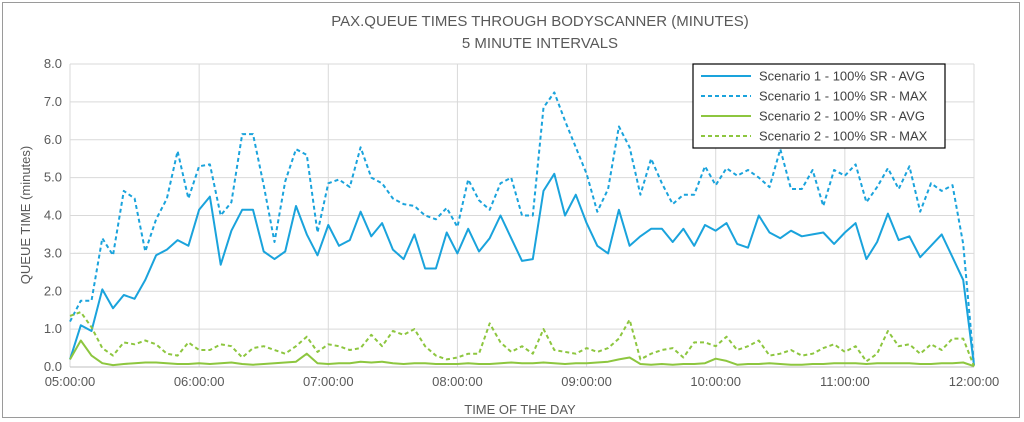 This screenshot has width=1024, height=422. Describe the element at coordinates (70, 381) in the screenshot. I see `x-tick-label: 05:00:00` at that location.